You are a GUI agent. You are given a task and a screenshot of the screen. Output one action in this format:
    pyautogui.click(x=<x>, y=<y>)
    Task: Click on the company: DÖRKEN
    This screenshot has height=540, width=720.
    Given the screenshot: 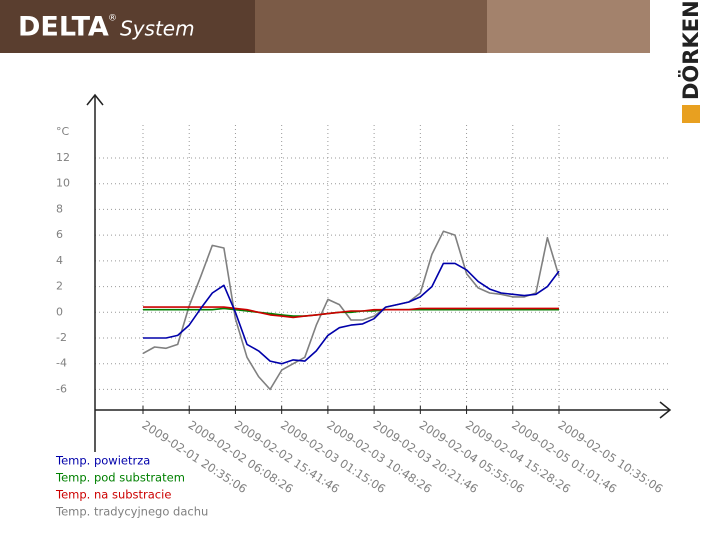 What is the action you would take?
    pyautogui.click(x=690, y=50)
    